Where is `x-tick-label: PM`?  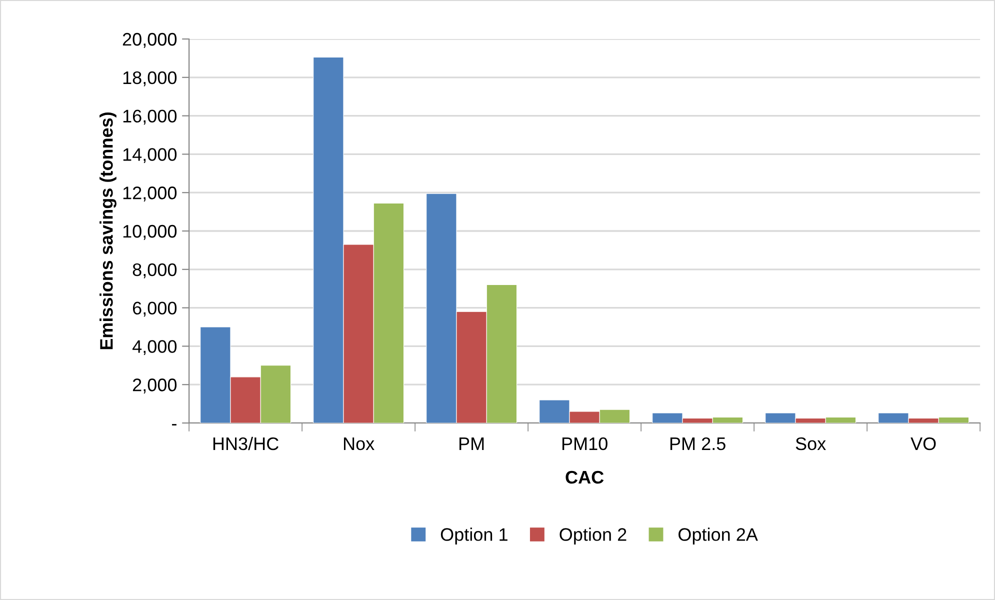 x-tick-label: PM is located at coordinates (472, 444).